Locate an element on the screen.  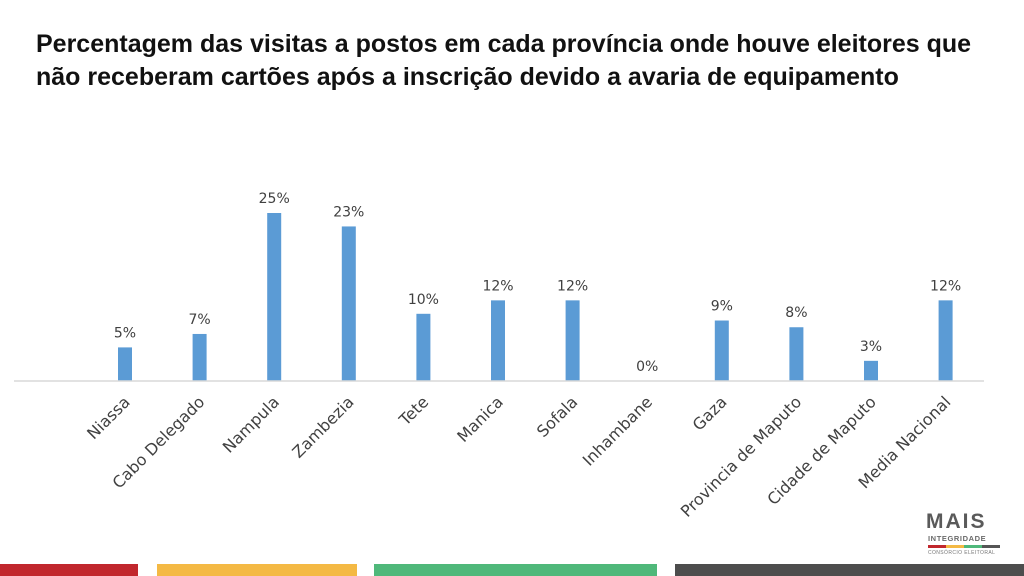
bar-zambezia is located at coordinates (348, 303).